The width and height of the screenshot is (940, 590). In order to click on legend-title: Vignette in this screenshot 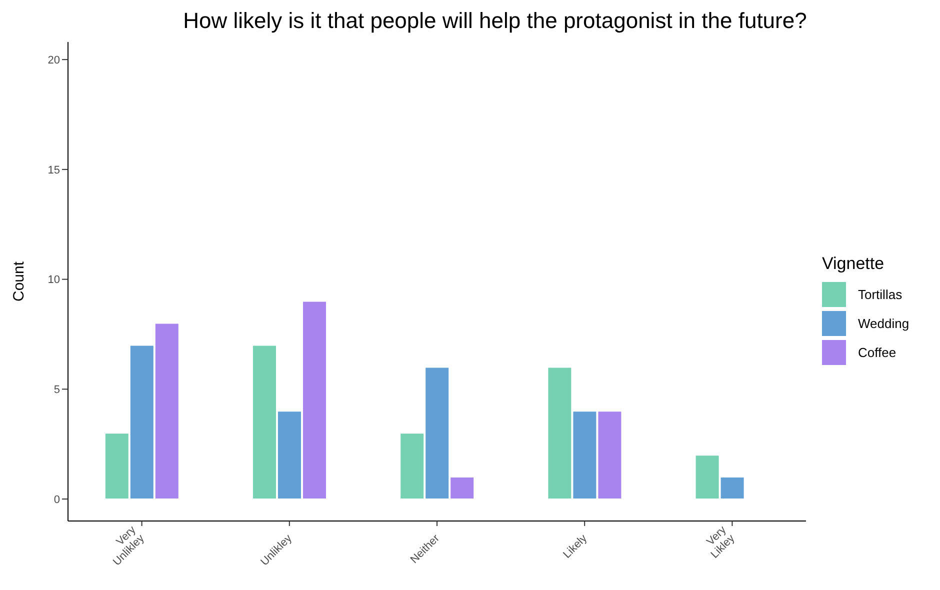, I will do `click(854, 264)`.